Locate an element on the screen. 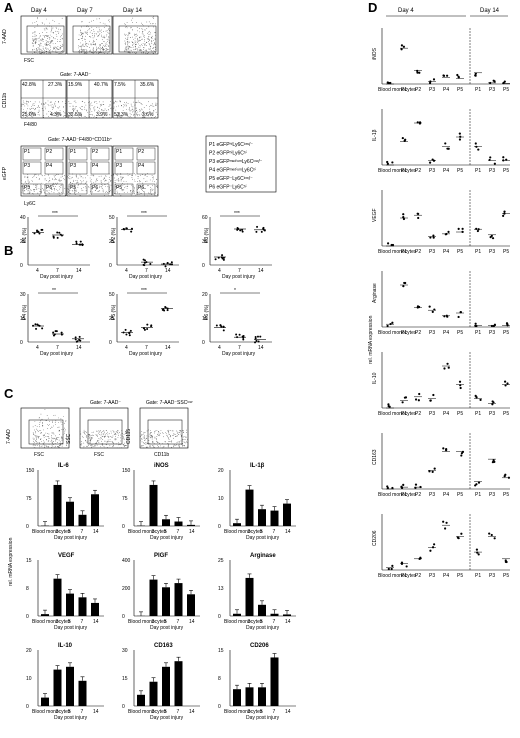  b-x-tick: 4 is located at coordinates (37, 348).